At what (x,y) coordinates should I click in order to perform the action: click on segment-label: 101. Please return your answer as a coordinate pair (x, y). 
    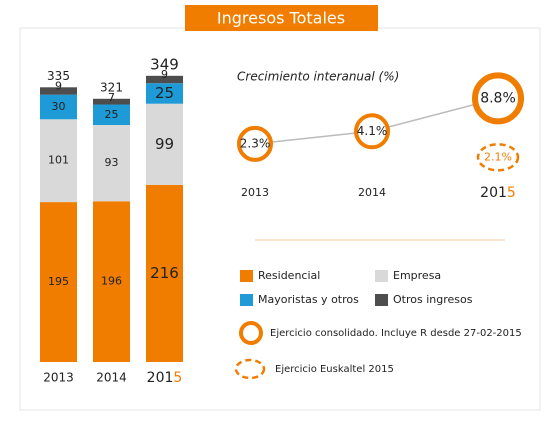
    Looking at the image, I should click on (58, 160).